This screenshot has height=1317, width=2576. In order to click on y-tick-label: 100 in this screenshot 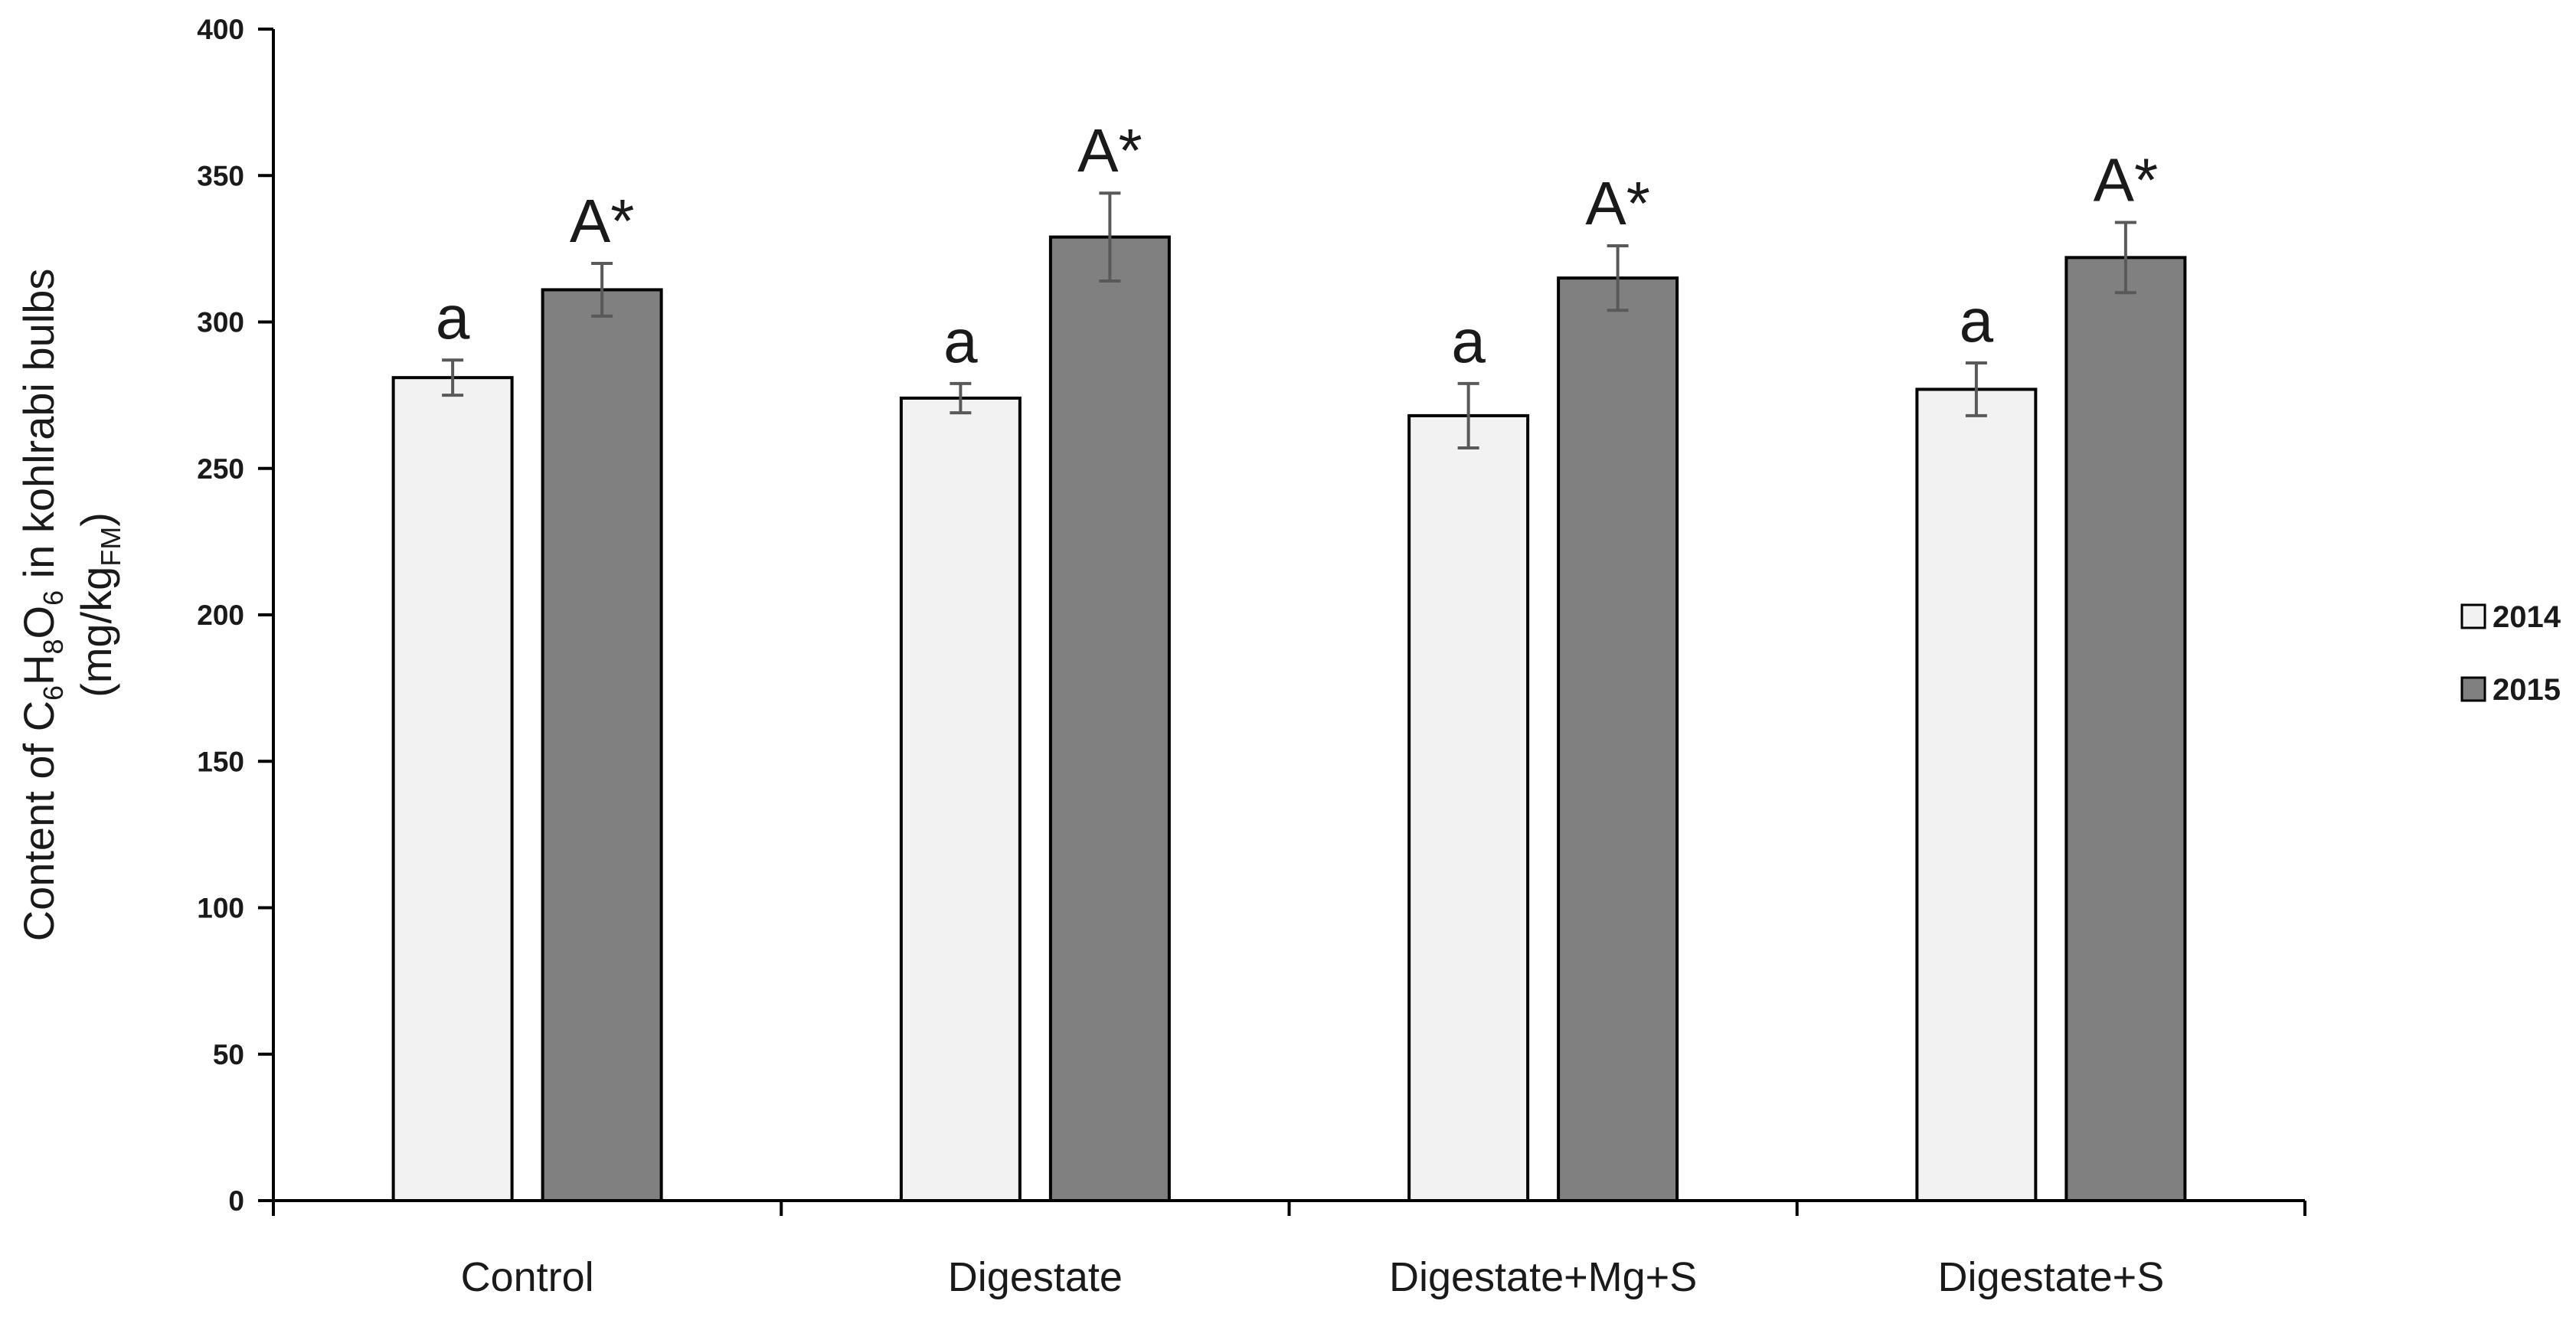, I will do `click(220, 908)`.